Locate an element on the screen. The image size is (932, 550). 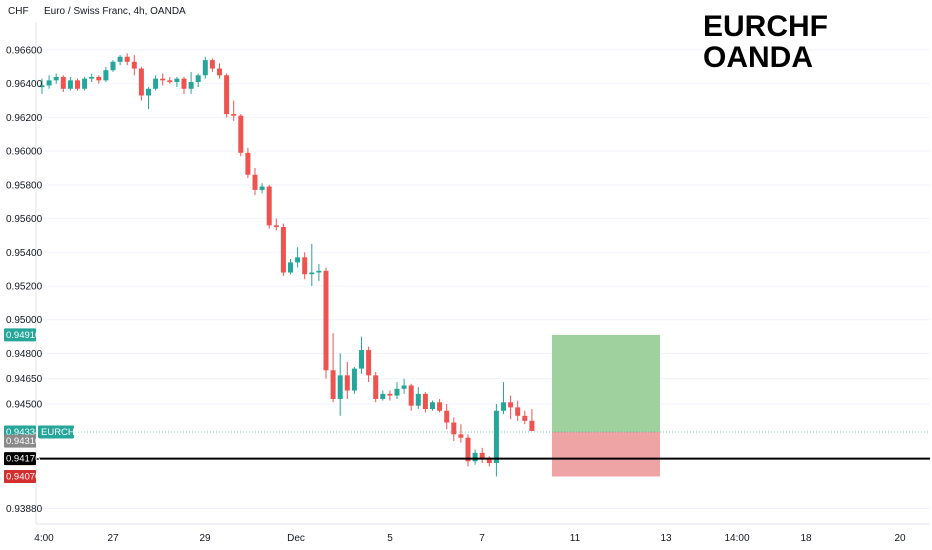
watermark-symbol: EURCHF is located at coordinates (765, 26).